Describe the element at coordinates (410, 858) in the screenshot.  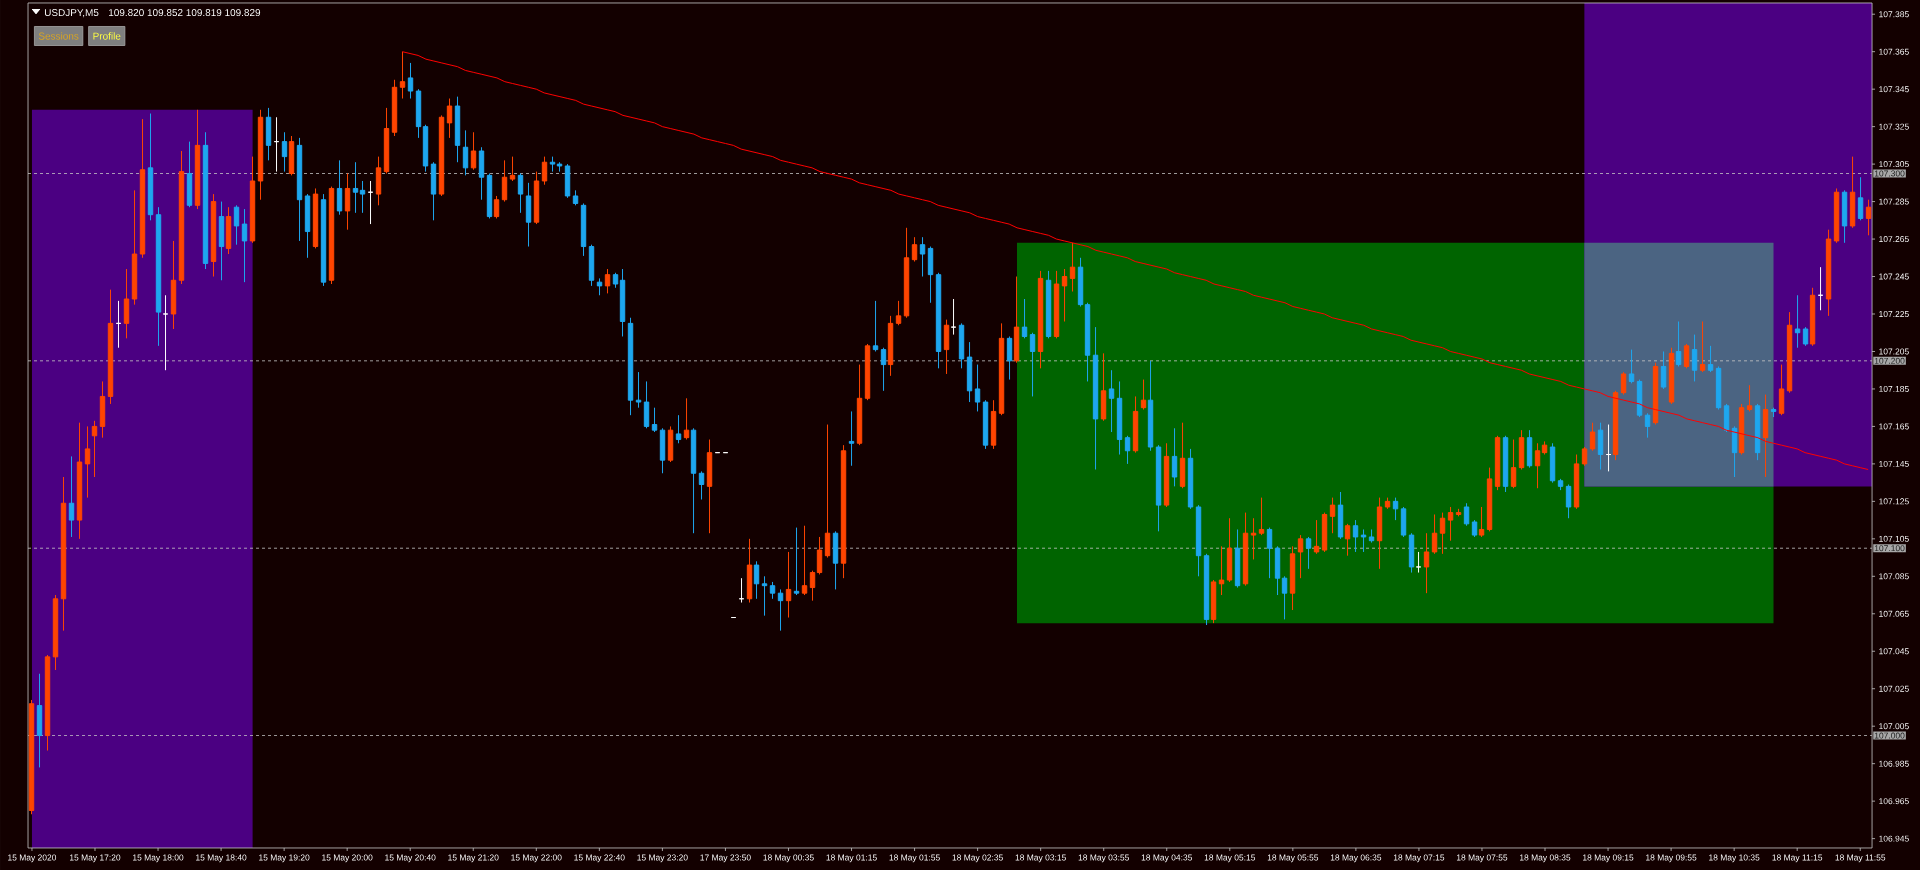
I see `x-tick-label: 15 May 20:40` at that location.